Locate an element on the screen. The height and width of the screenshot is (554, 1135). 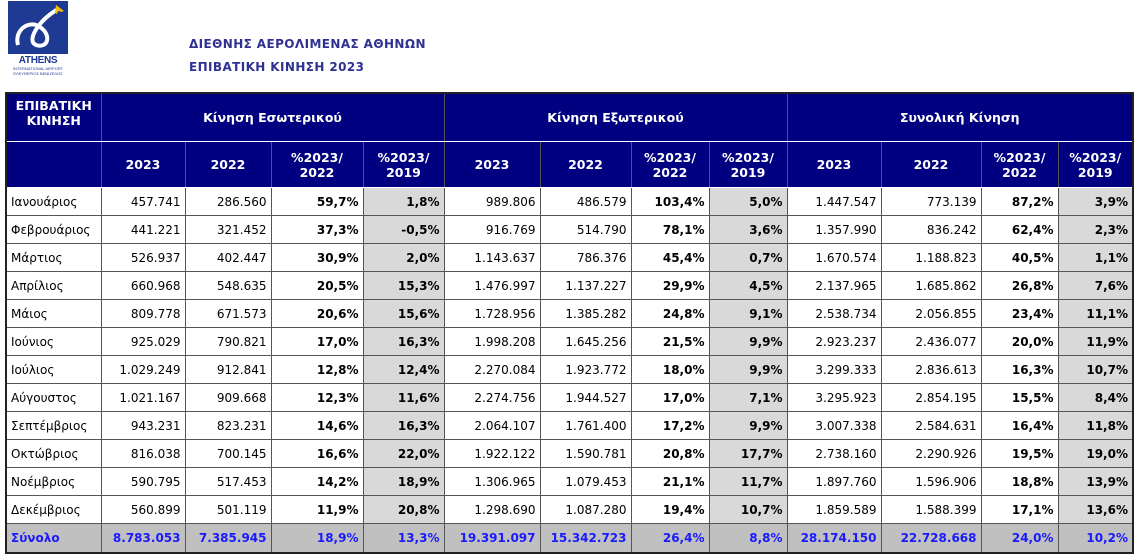
value-cell: 1.897.760 is located at coordinates (834, 481).